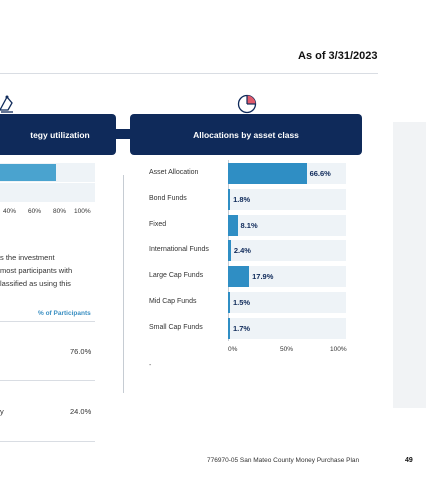 This screenshot has height=480, width=426. What do you see at coordinates (242, 328) in the screenshot?
I see `bar-value-label: 1.7%` at bounding box center [242, 328].